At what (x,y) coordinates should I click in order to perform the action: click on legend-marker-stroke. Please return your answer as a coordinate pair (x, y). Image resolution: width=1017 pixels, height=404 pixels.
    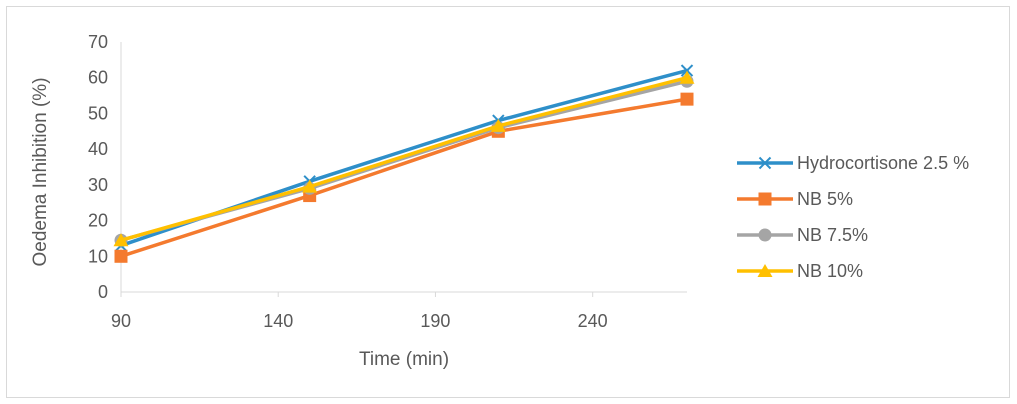
    Looking at the image, I should click on (765, 163).